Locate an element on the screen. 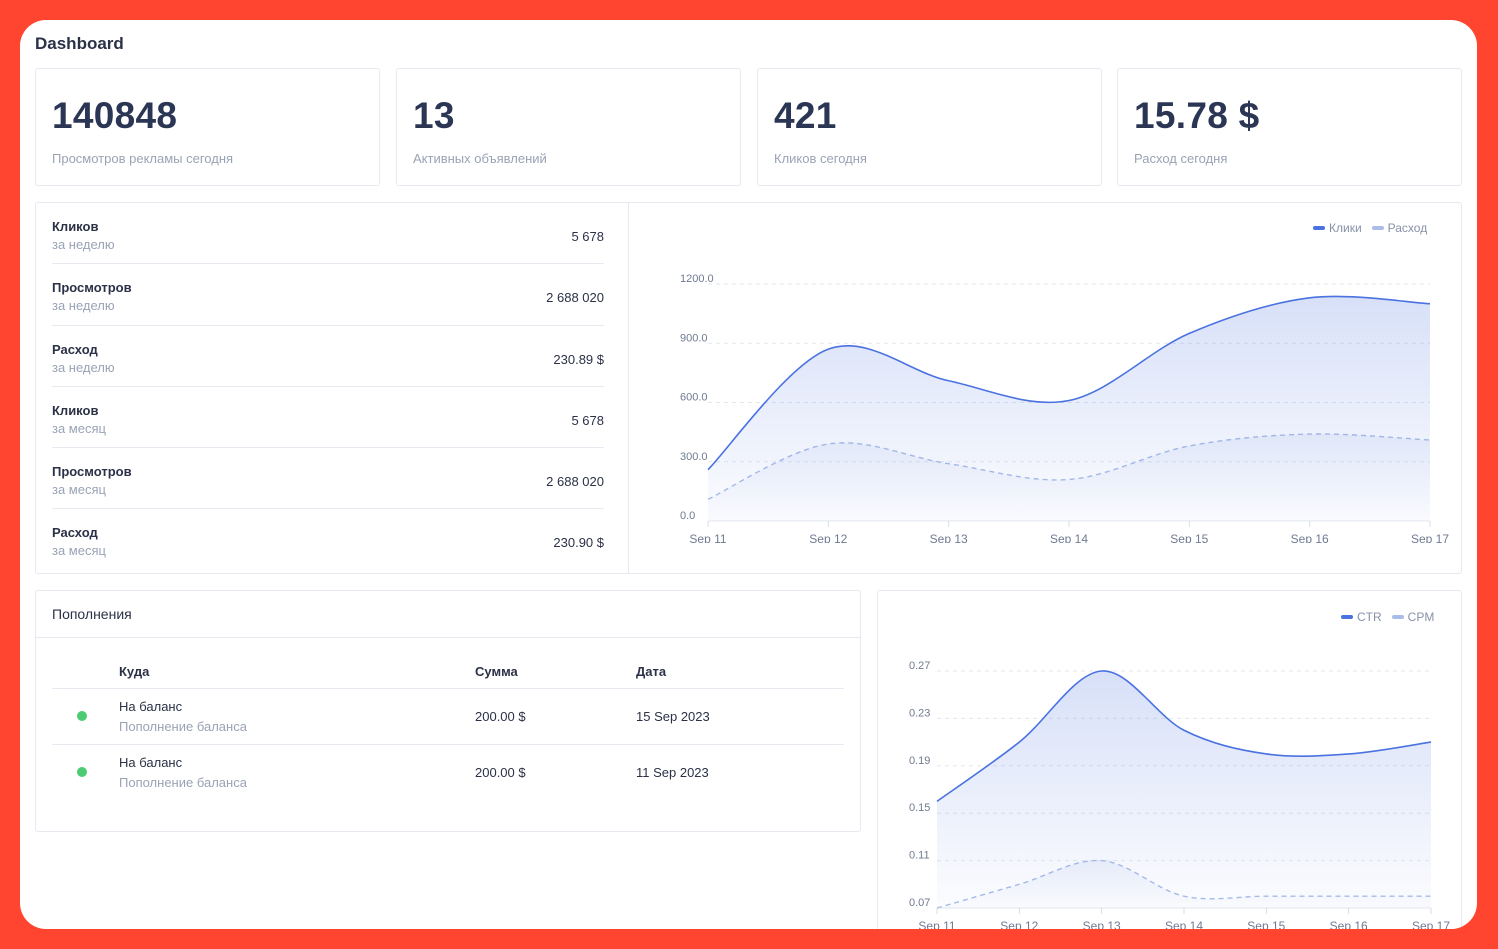 The image size is (1498, 949). stat-value: 13 is located at coordinates (434, 115).